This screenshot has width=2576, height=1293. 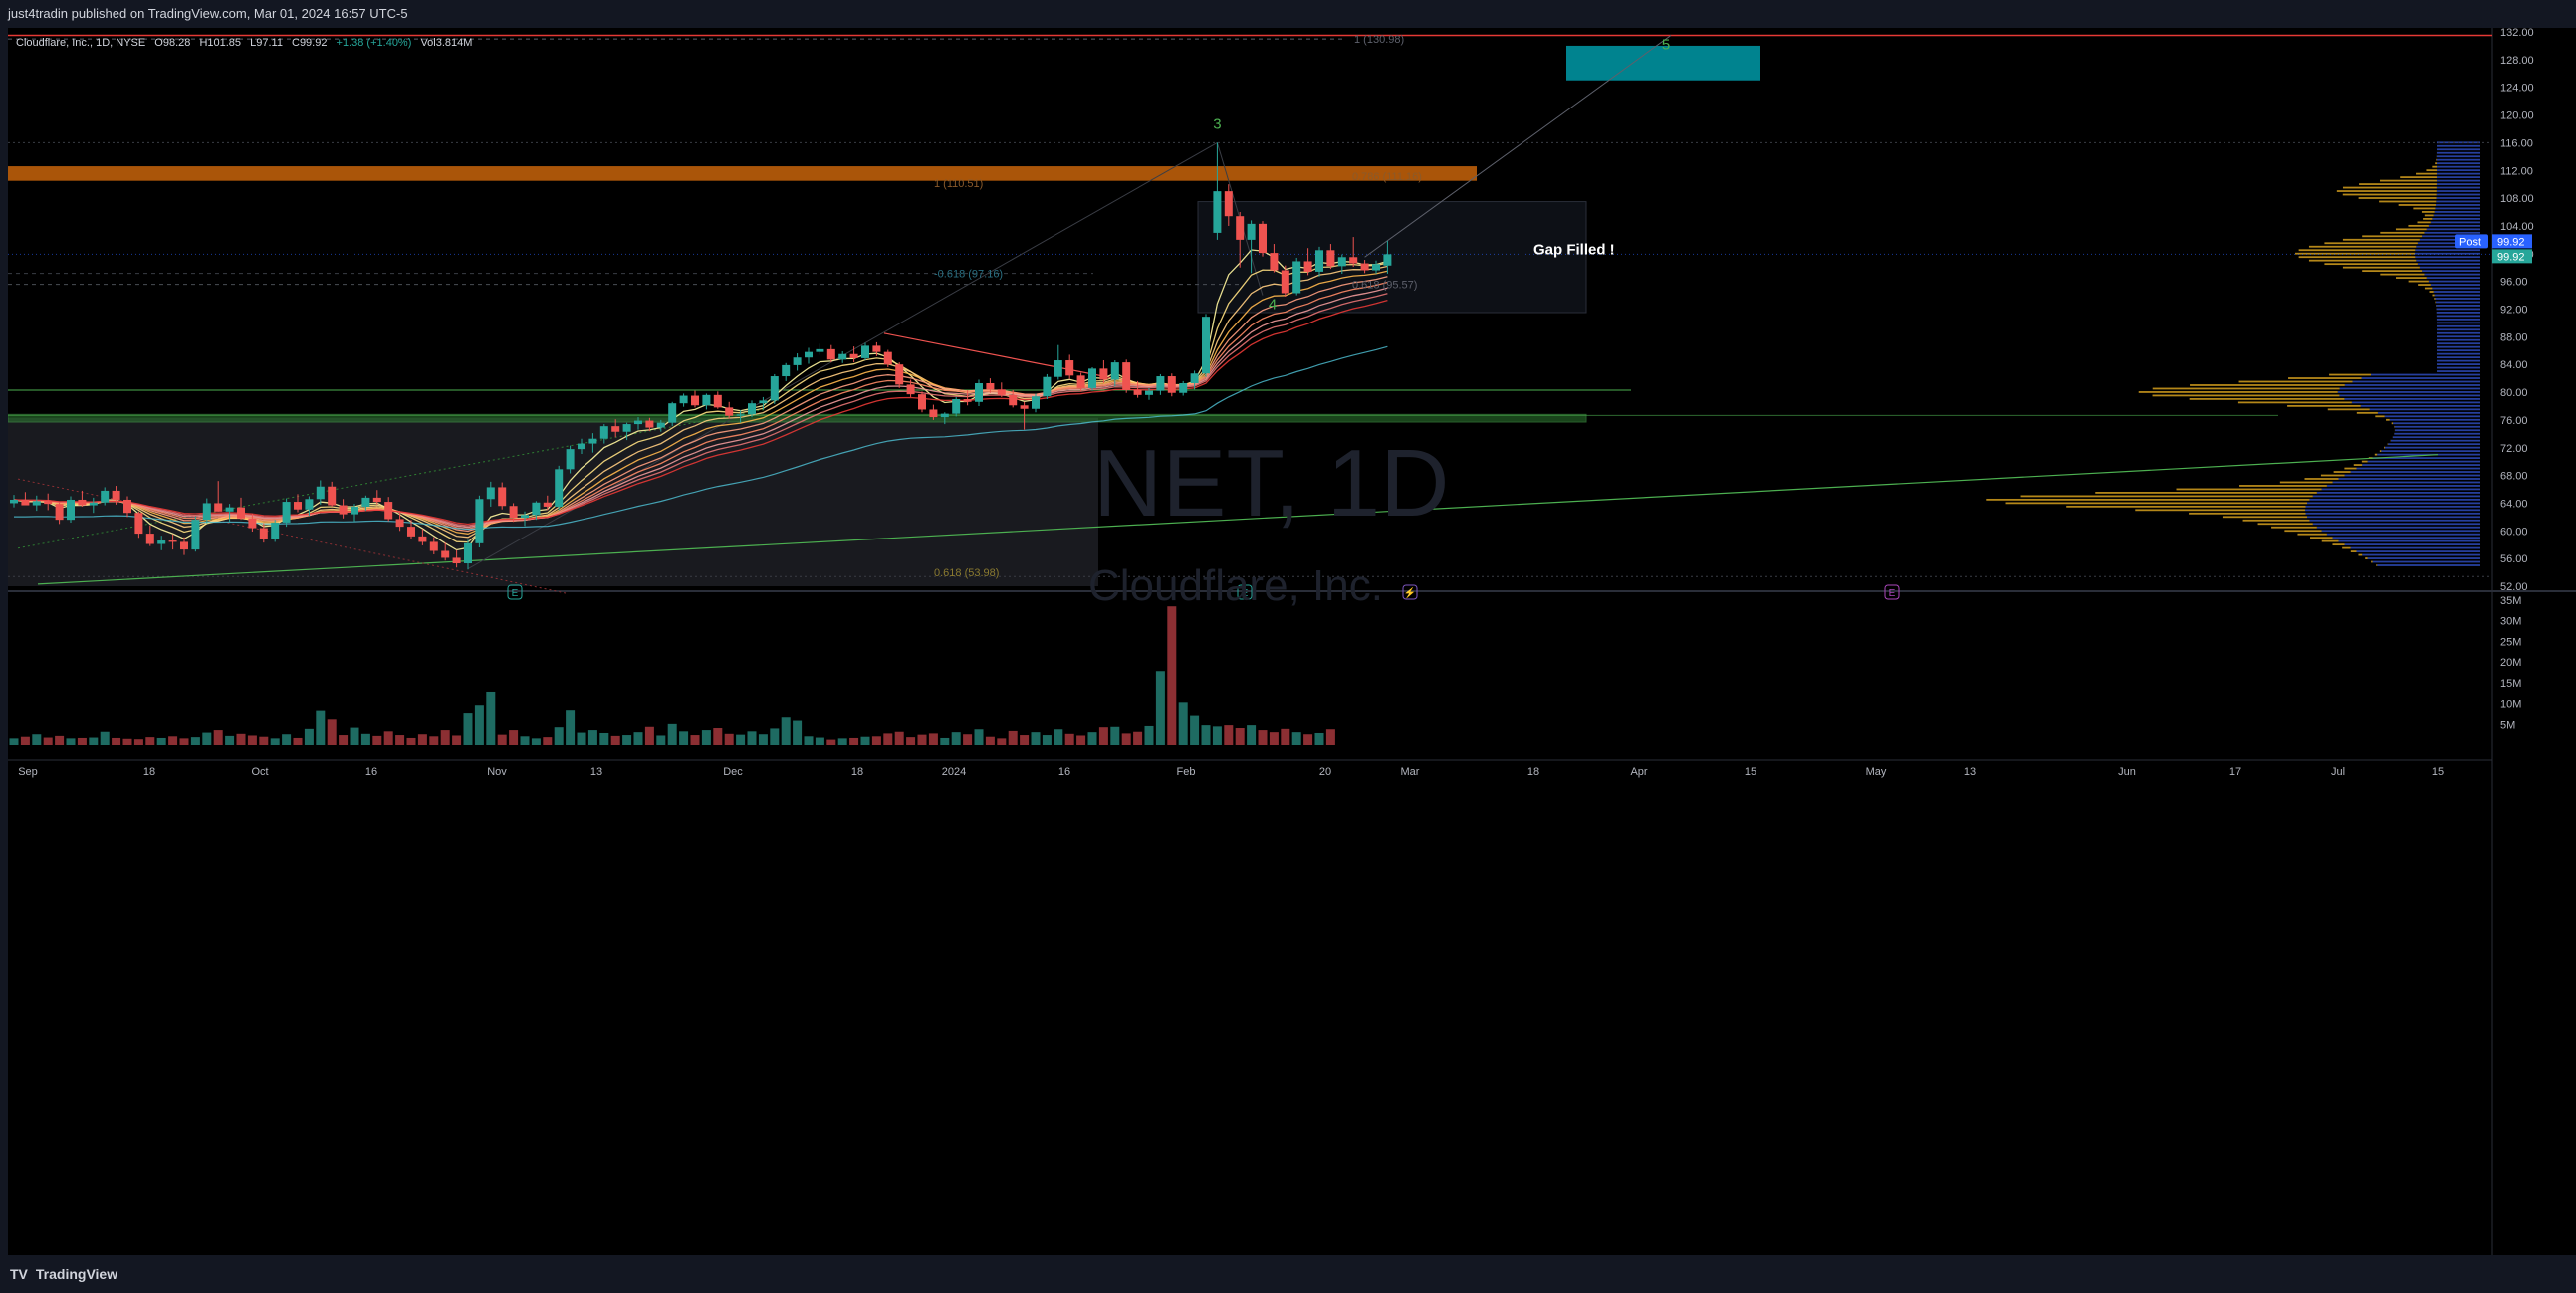 What do you see at coordinates (2517, 199) in the screenshot?
I see `price-tick-label: 108.00` at bounding box center [2517, 199].